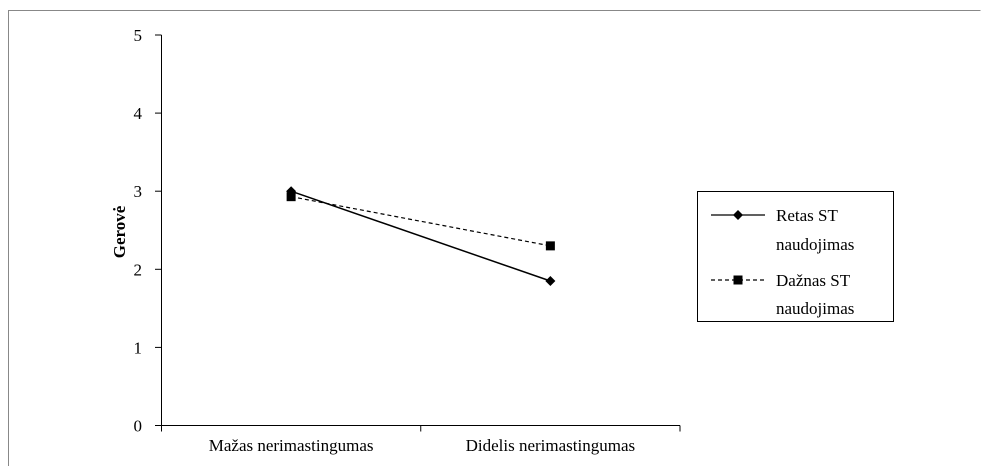 This screenshot has height=472, width=981. I want to click on legend-square-marker, so click(738, 280).